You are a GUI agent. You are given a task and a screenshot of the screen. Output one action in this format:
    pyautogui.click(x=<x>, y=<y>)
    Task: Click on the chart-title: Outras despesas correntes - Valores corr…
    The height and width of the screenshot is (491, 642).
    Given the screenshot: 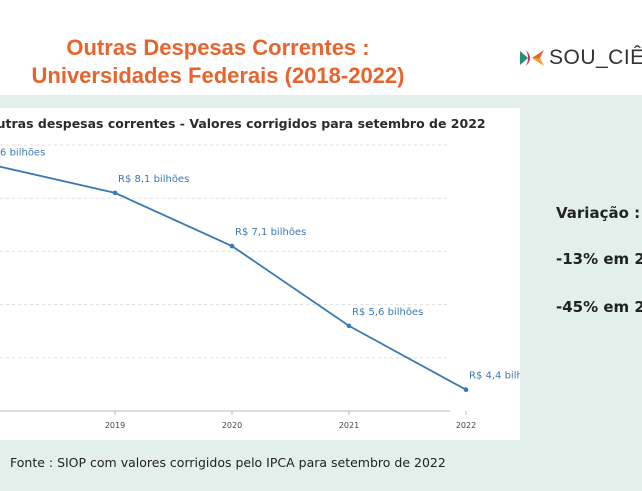 What is the action you would take?
    pyautogui.click(x=243, y=123)
    